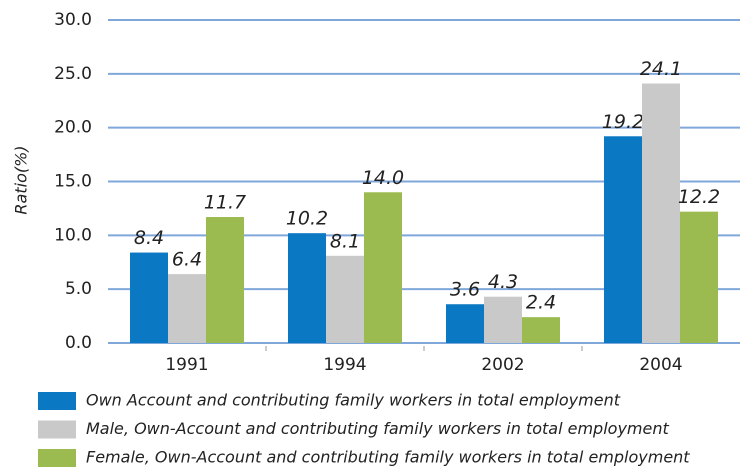  What do you see at coordinates (502, 365) in the screenshot?
I see `x-tick-label: 2002` at bounding box center [502, 365].